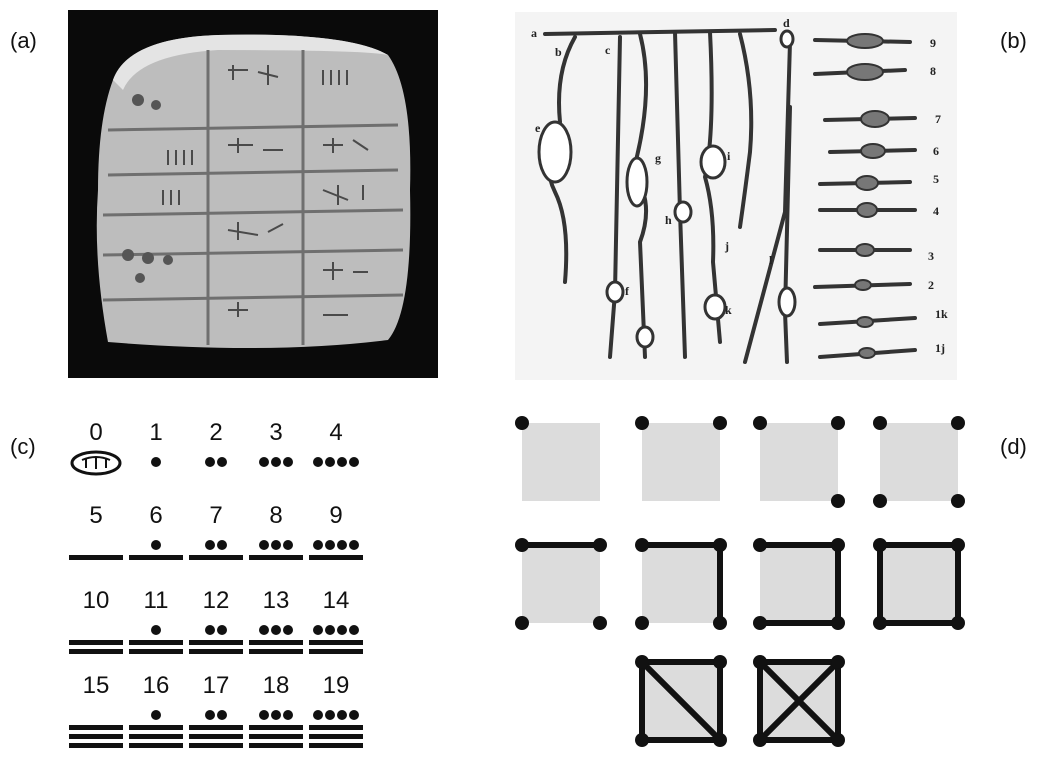 Image resolution: width=1054 pixels, height=770 pixels. Describe the element at coordinates (23, 446) in the screenshot. I see `panel-label-c: (c)` at that location.